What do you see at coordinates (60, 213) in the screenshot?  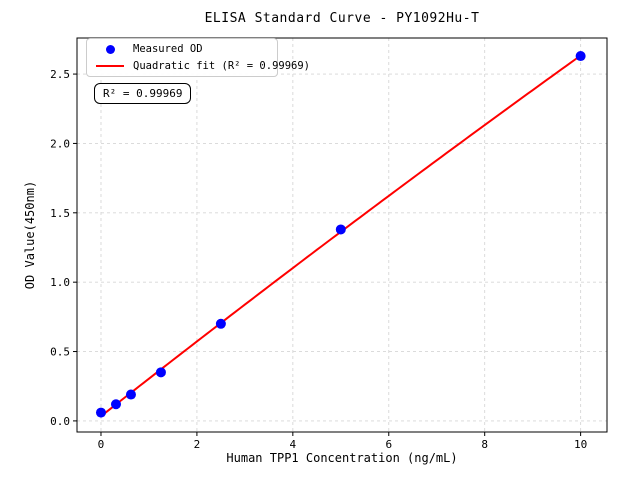 I see `y-tick-label: 1.5` at bounding box center [60, 213].